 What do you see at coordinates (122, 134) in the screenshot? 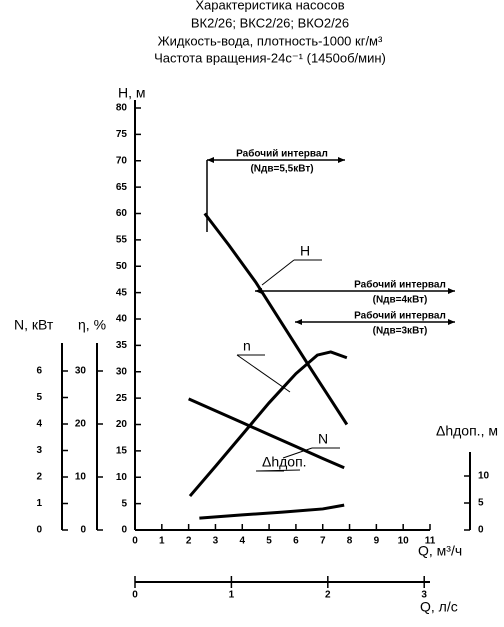
I see `y-tick-label: 75` at bounding box center [122, 134].